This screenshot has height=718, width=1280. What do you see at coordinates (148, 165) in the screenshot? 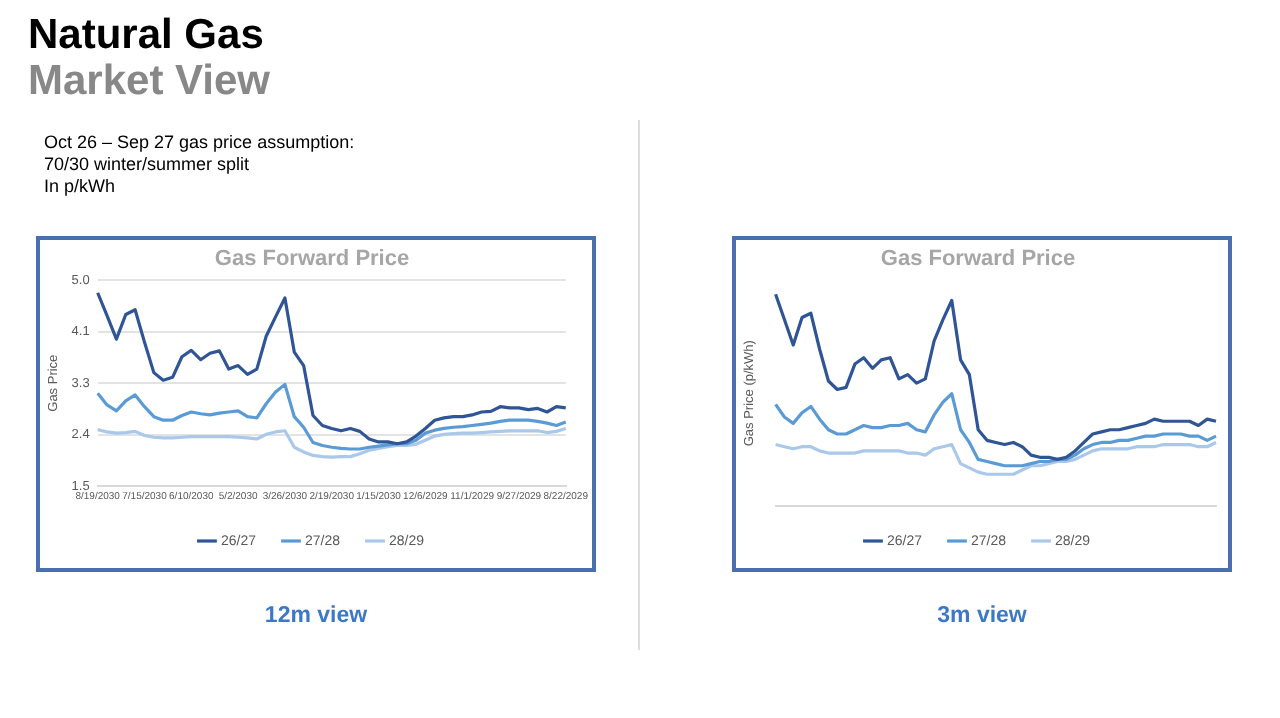
I see `text: 70/30 winter/summer split` at bounding box center [148, 165].